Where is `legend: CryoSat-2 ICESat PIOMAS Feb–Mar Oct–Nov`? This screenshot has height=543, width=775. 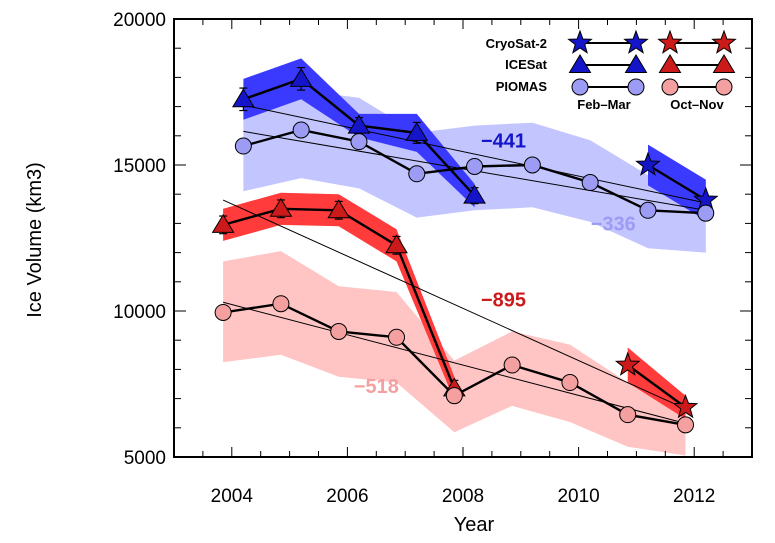 legend: CryoSat-2 ICESat PIOMAS Feb–Mar Oct–Nov is located at coordinates (611, 70).